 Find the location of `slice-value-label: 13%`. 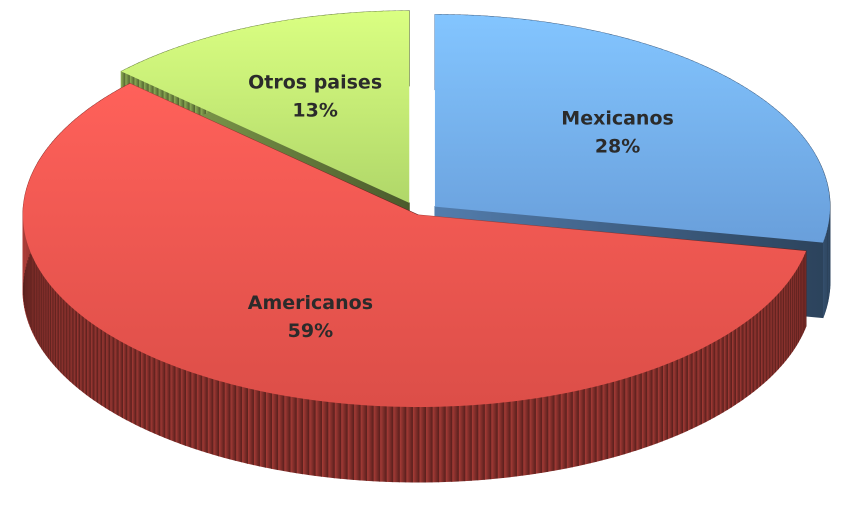

slice-value-label: 13% is located at coordinates (314, 111).